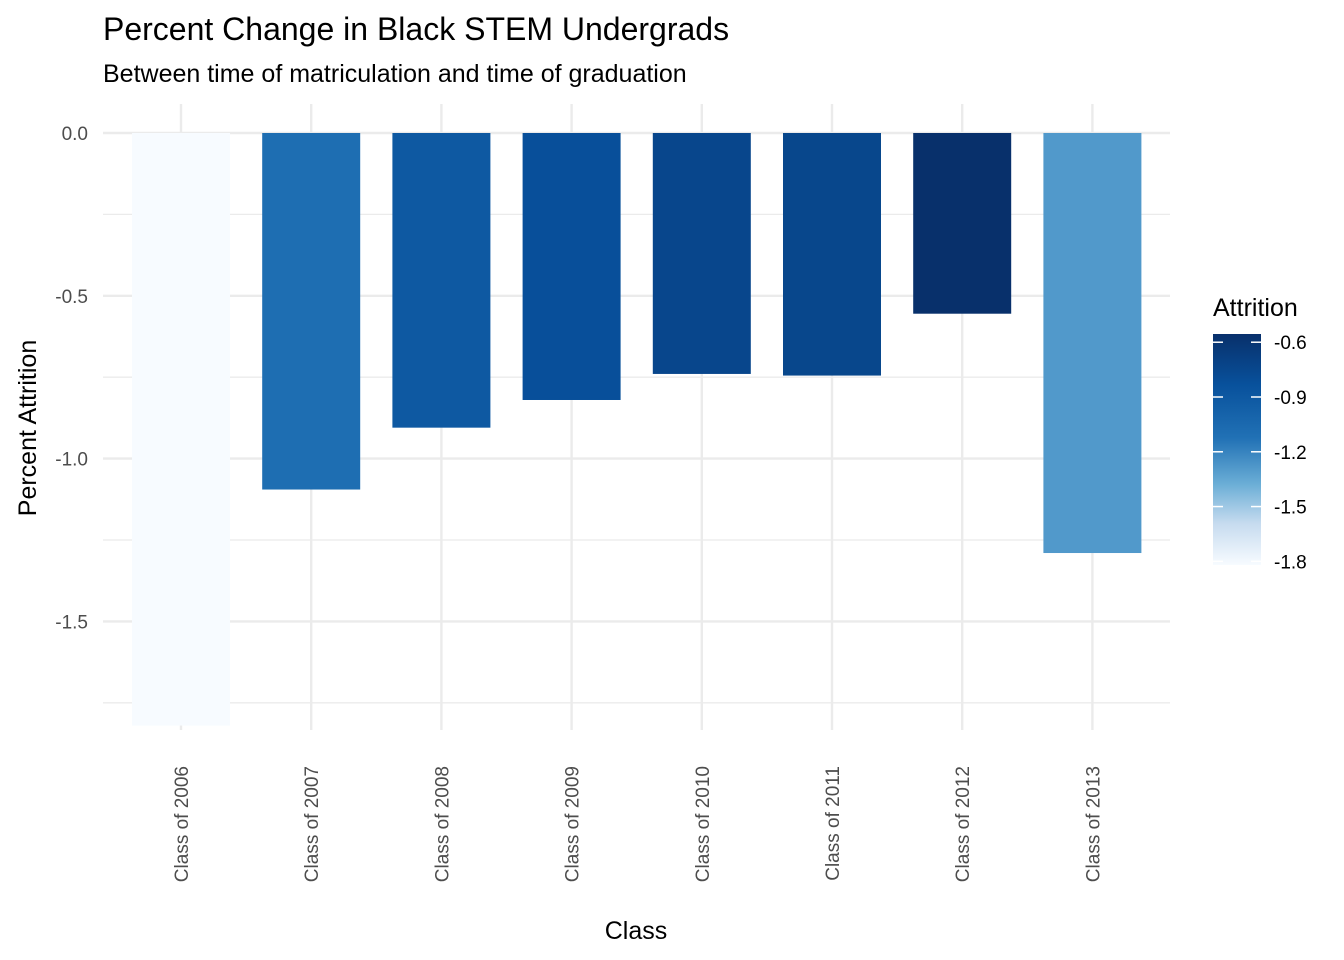  Describe the element at coordinates (1290, 562) in the screenshot. I see `legend-tick-label: -1.8` at that location.